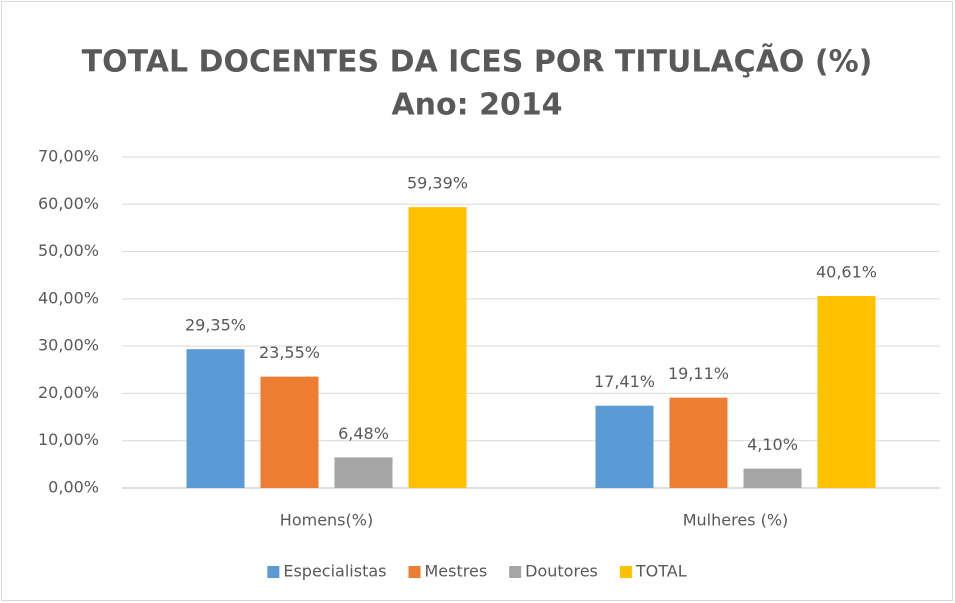 The image size is (955, 603). What do you see at coordinates (437, 183) in the screenshot?
I see `data-label: 59,39%` at bounding box center [437, 183].